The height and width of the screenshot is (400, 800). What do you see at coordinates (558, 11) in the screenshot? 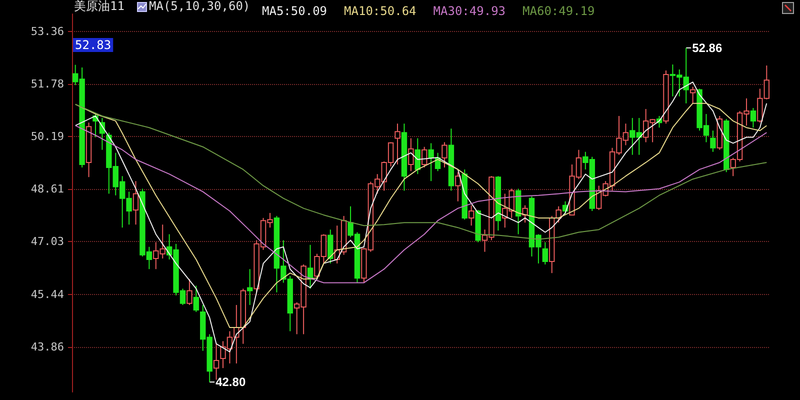
I see `text: MA60:49.19` at bounding box center [558, 11].